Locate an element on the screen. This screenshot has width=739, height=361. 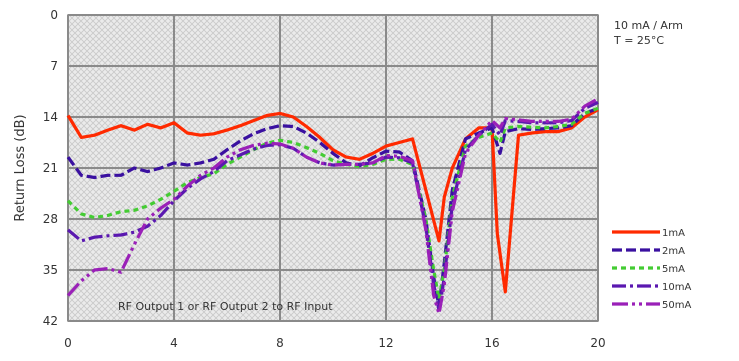
chart-annotation: RF Output 1 or RF Output 2 to RF Input is located at coordinates (225, 306).